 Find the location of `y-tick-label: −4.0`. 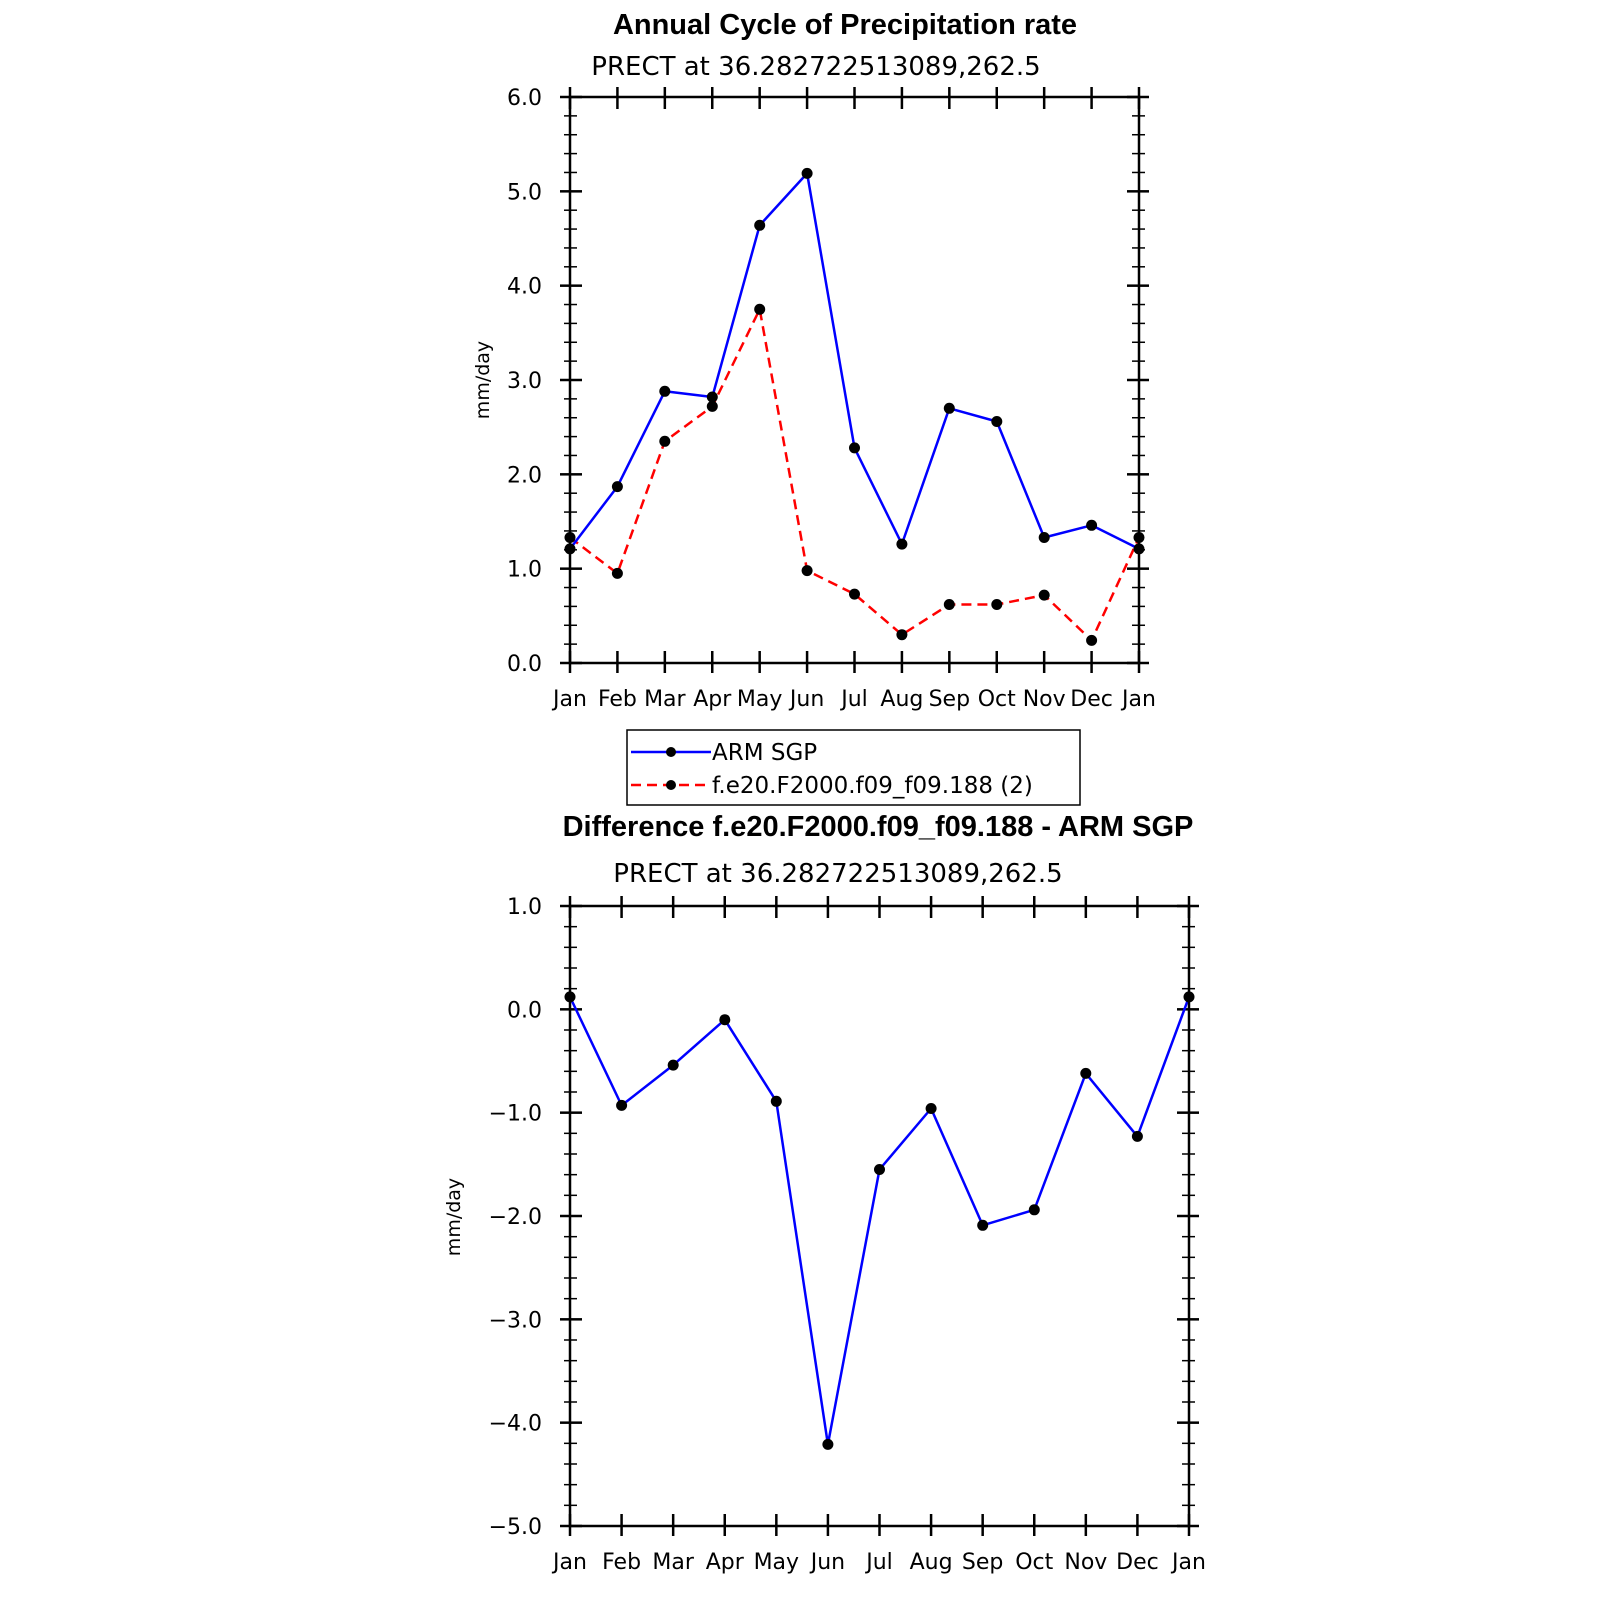

y-tick-label: −4.0 is located at coordinates (515, 1424).